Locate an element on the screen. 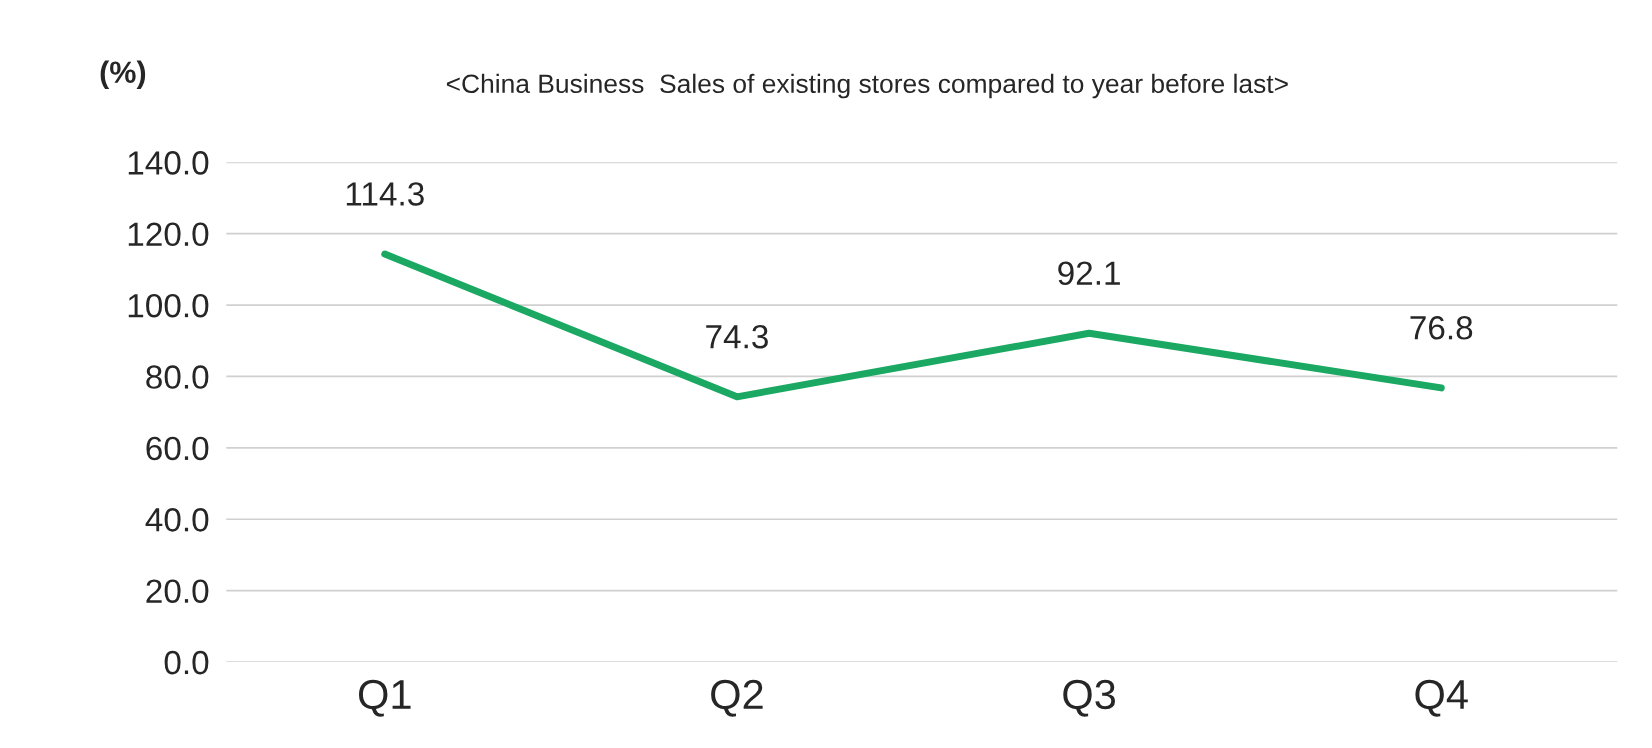 This screenshot has width=1652, height=748. y-tick-label: 80.0 is located at coordinates (177, 377).